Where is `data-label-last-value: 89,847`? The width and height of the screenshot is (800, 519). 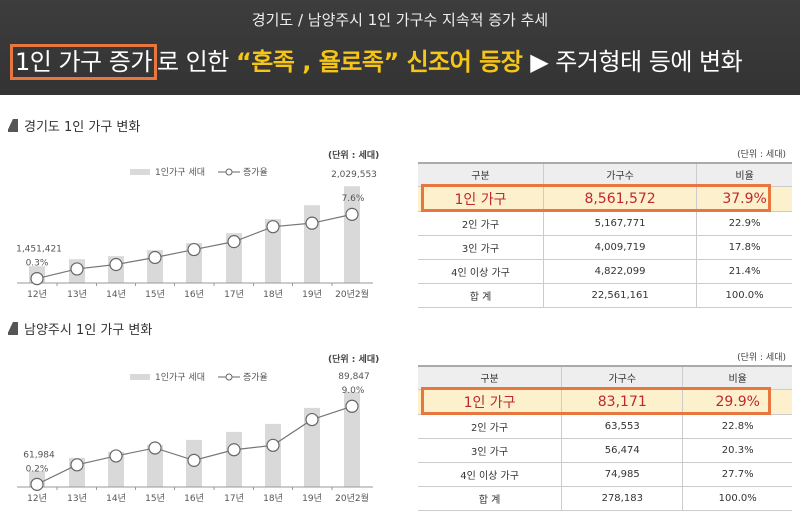 data-label-last-value: 89,847 is located at coordinates (354, 377).